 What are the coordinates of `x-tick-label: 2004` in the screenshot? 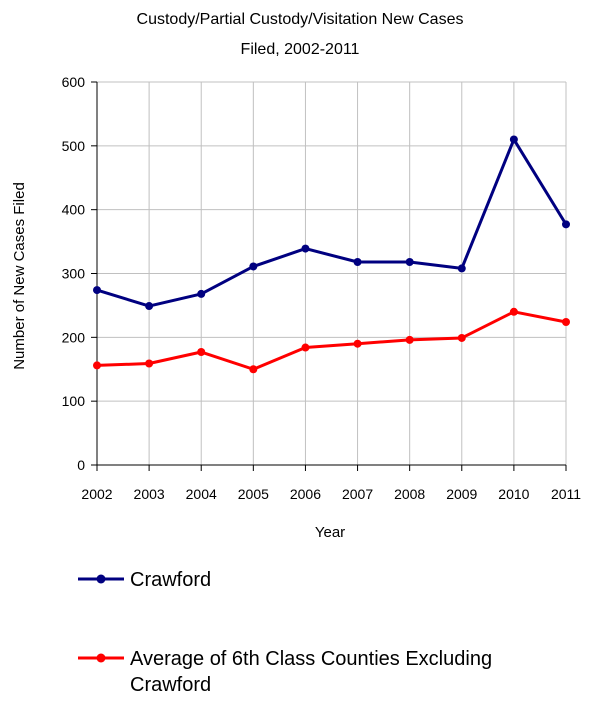 It's located at (201, 494).